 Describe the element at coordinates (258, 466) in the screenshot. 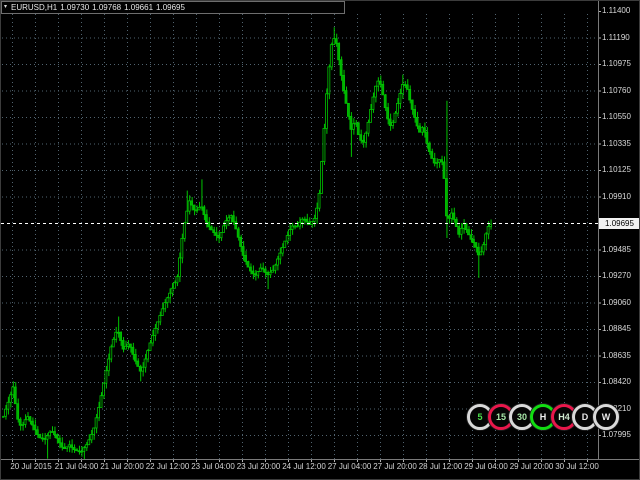

I see `time-axis-label: 23 Jul 20:00` at that location.